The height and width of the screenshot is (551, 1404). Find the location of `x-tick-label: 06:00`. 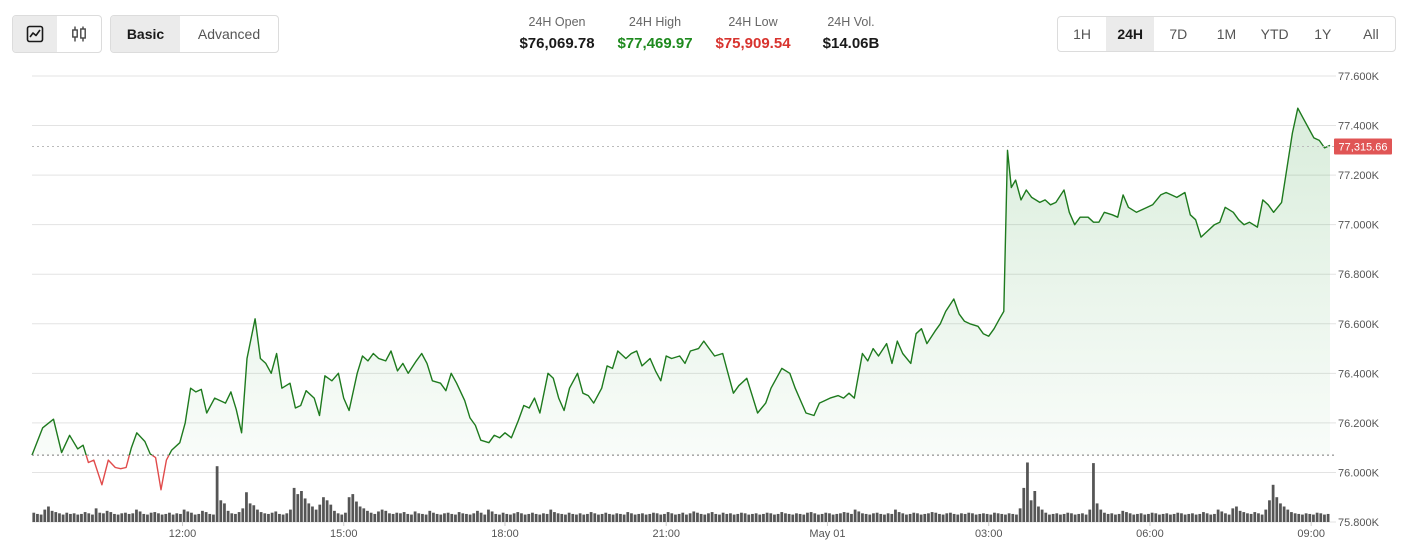

x-tick-label: 06:00 is located at coordinates (1150, 534).